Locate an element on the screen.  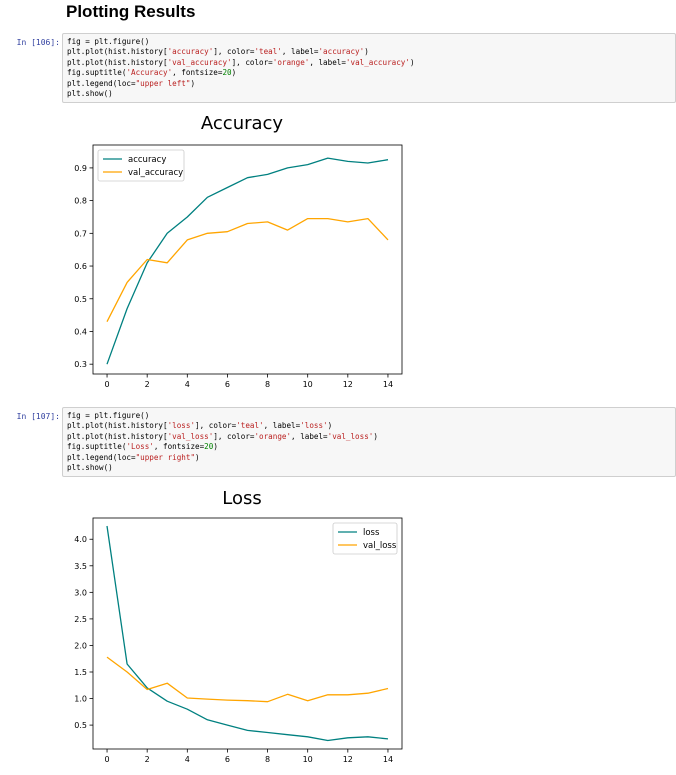
code-line: plt.legend(loc="upper left") is located at coordinates (131, 83).